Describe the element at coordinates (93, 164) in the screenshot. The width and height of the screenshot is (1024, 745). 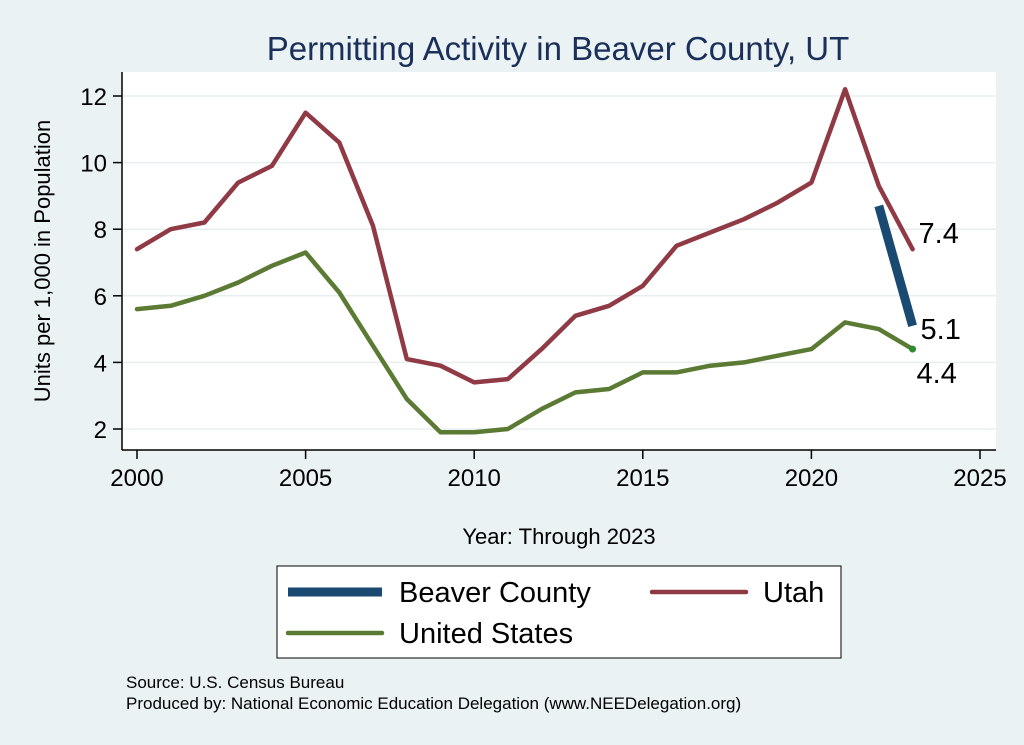
I see `y-tick-label: 10` at that location.